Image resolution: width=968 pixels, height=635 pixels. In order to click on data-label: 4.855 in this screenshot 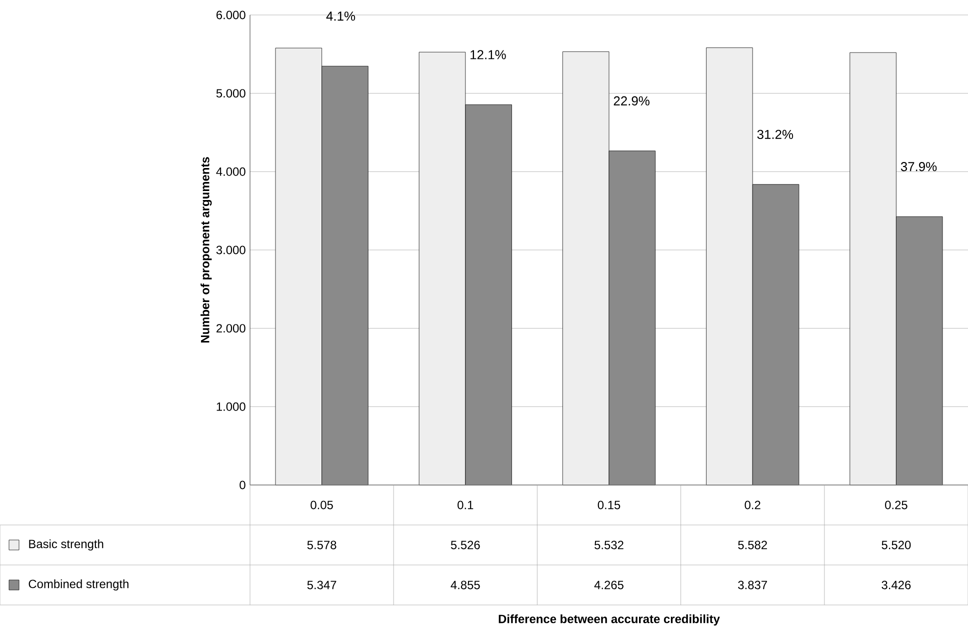, I will do `click(465, 585)`.